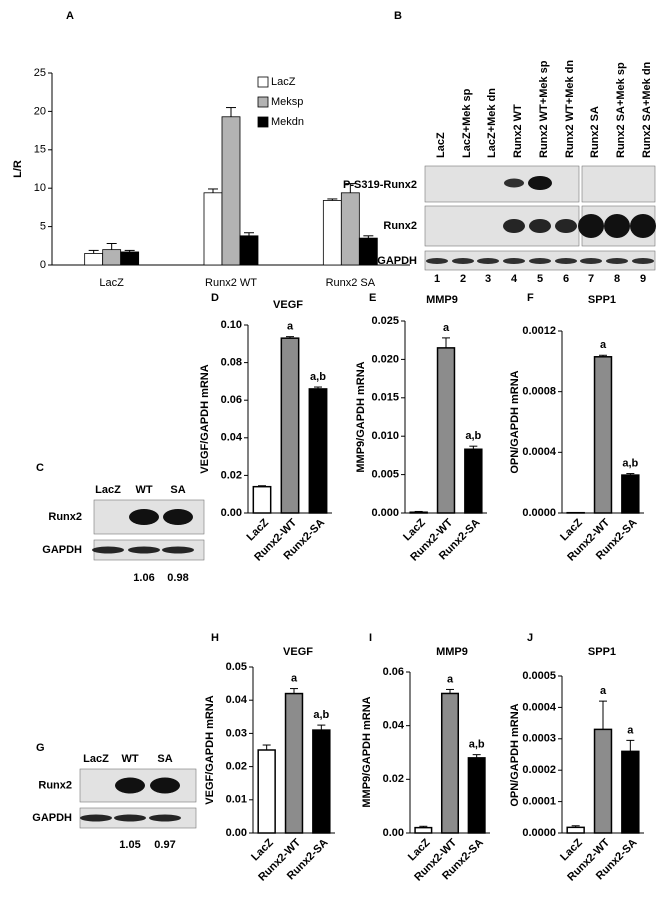  What do you see at coordinates (231, 283) in the screenshot?
I see `x-tick-label: Runx2 WT` at bounding box center [231, 283].